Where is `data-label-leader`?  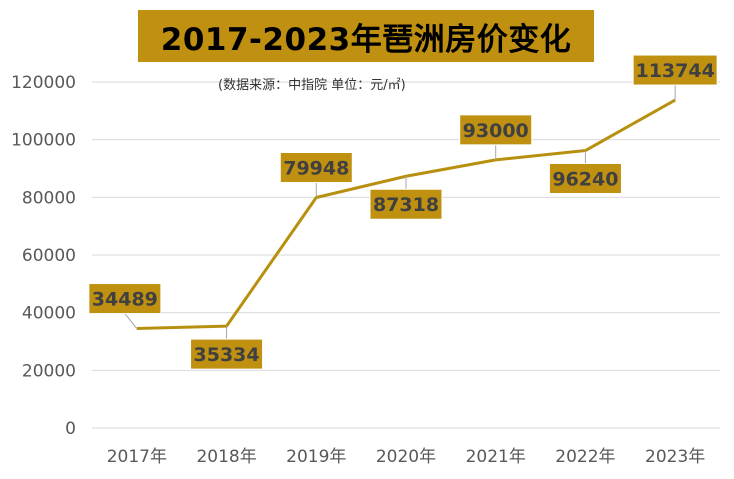
data-label-leader is located at coordinates (131, 321).